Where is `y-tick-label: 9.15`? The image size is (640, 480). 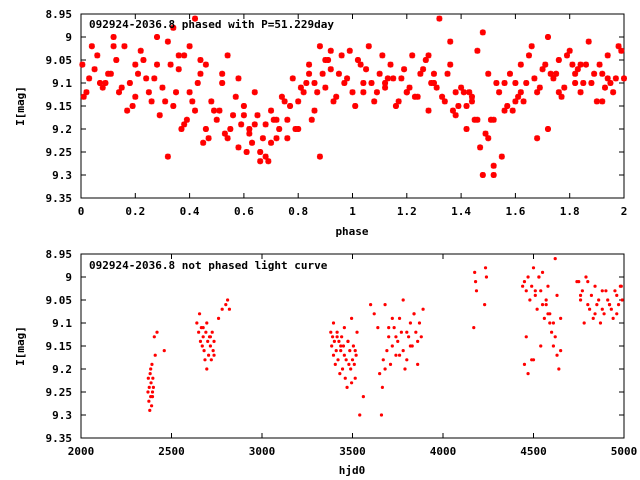 y-tick-label: 9.15 is located at coordinates (59, 346).